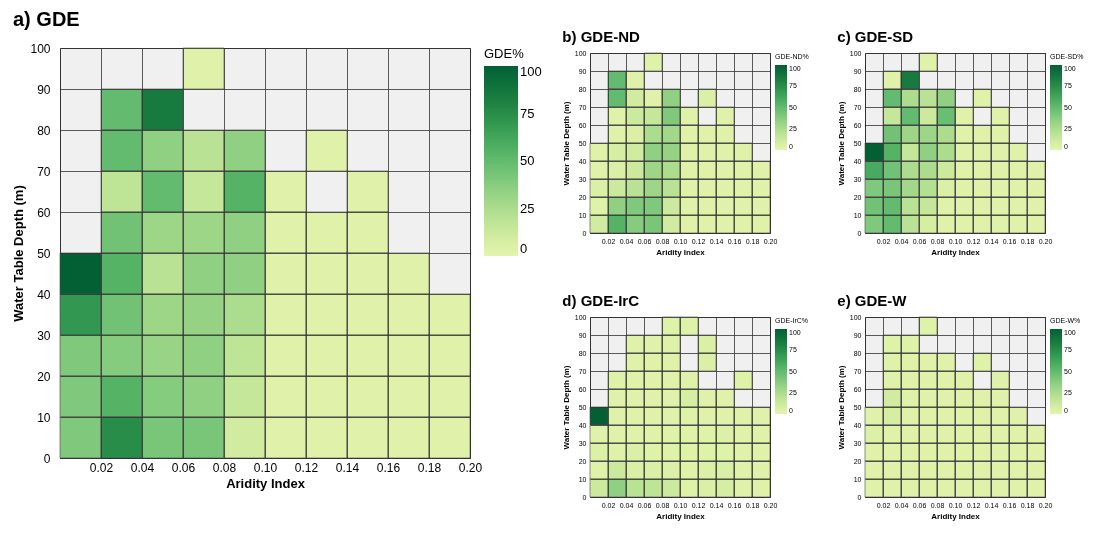 The width and height of the screenshot is (1108, 543). I want to click on y-tick-label: 60, so click(44, 212).